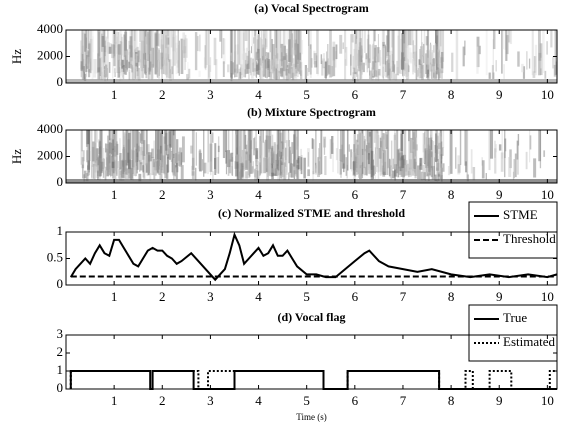  What do you see at coordinates (311, 213) in the screenshot?
I see `panel-title: (c) Normalized STME and threshold` at bounding box center [311, 213].